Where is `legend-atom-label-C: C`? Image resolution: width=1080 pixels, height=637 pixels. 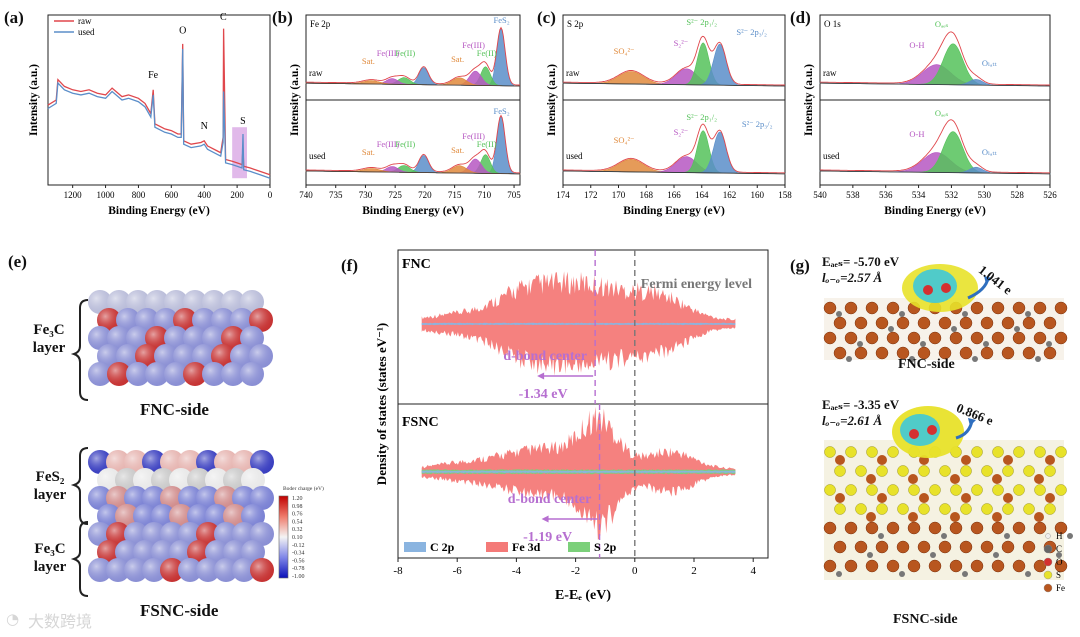
legend-atom-label-C: C is located at coordinates (1059, 549).